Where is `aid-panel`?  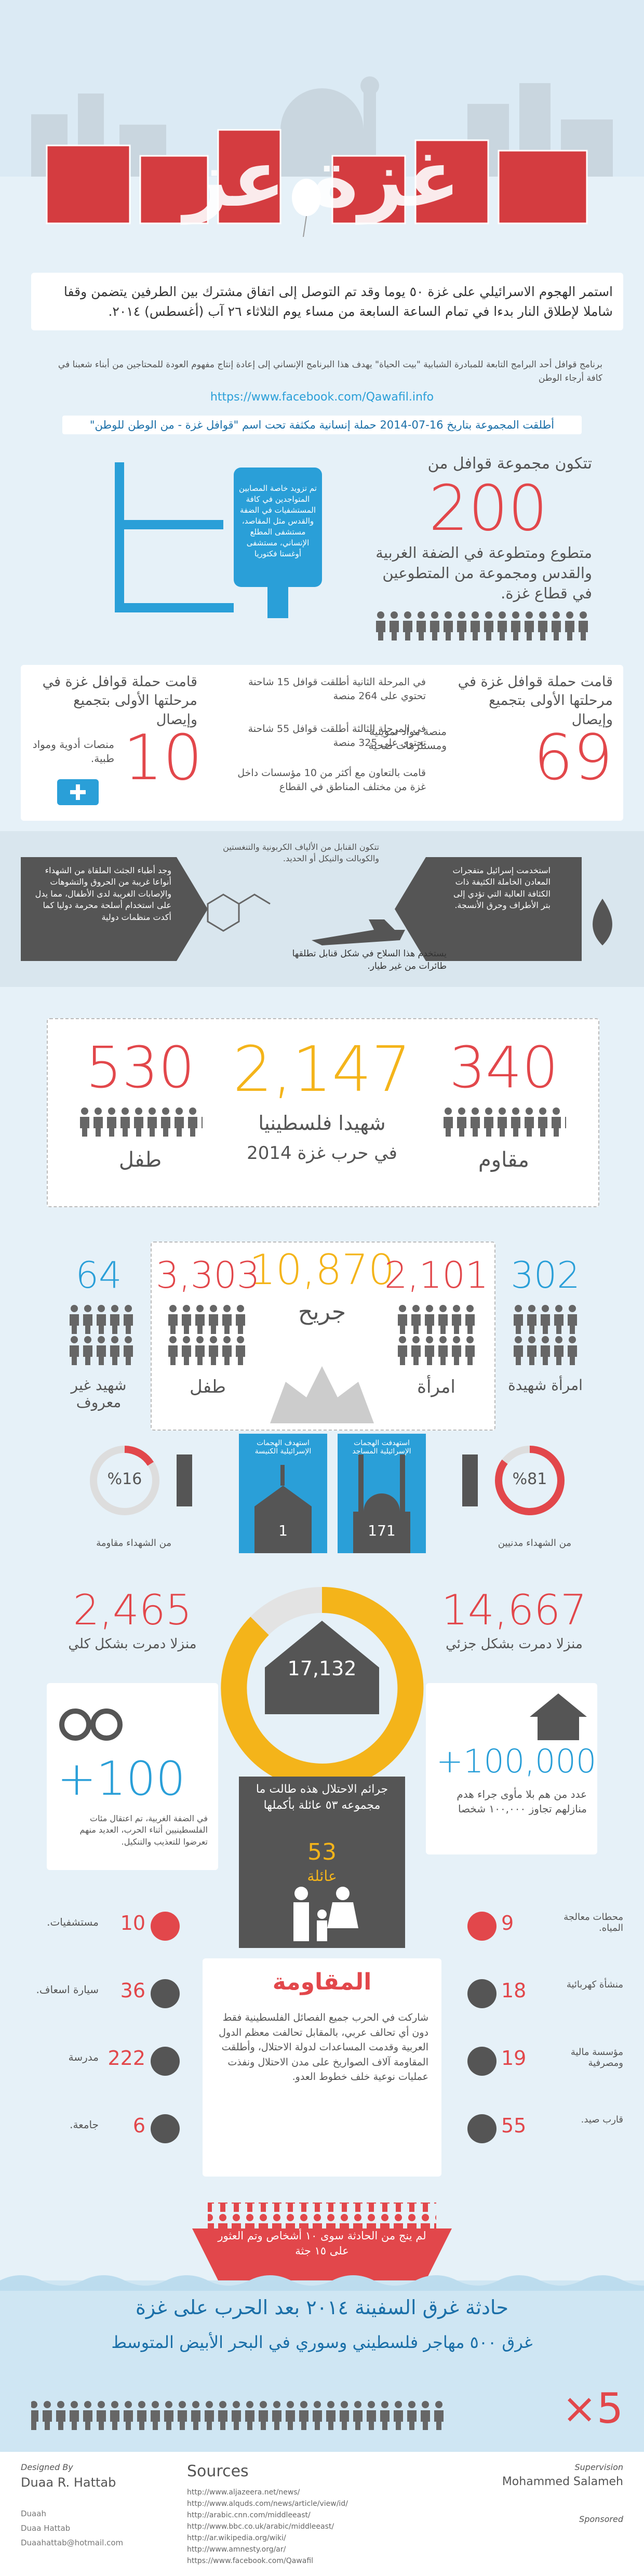 aid-panel is located at coordinates (322, 743).